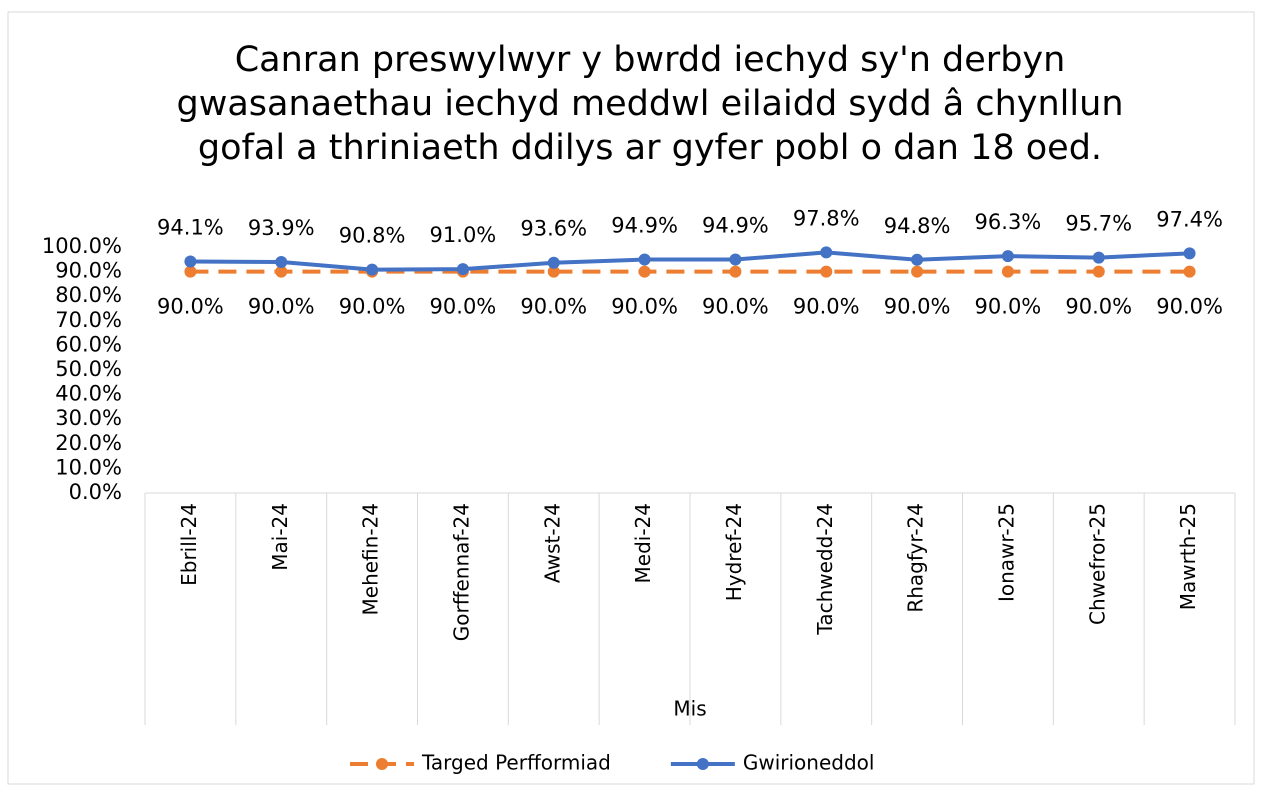 The width and height of the screenshot is (1262, 792). What do you see at coordinates (1189, 219) in the screenshot?
I see `data-label: 97.4%` at bounding box center [1189, 219].